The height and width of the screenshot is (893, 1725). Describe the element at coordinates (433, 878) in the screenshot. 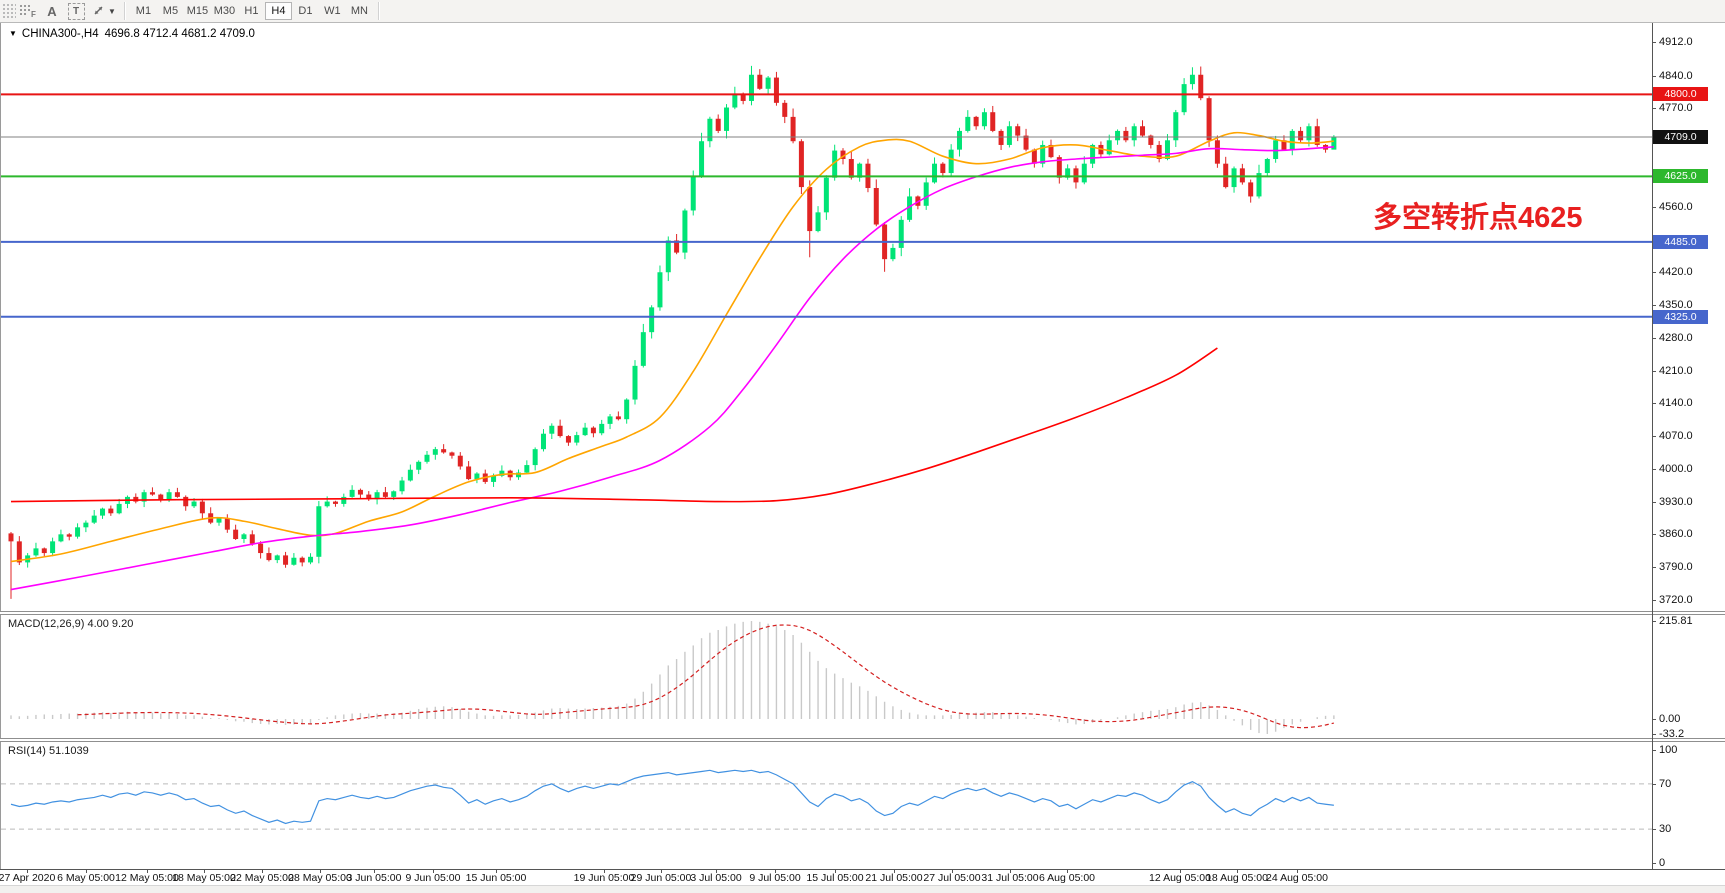

I see `time-label: 9 Jun 05:00` at that location.